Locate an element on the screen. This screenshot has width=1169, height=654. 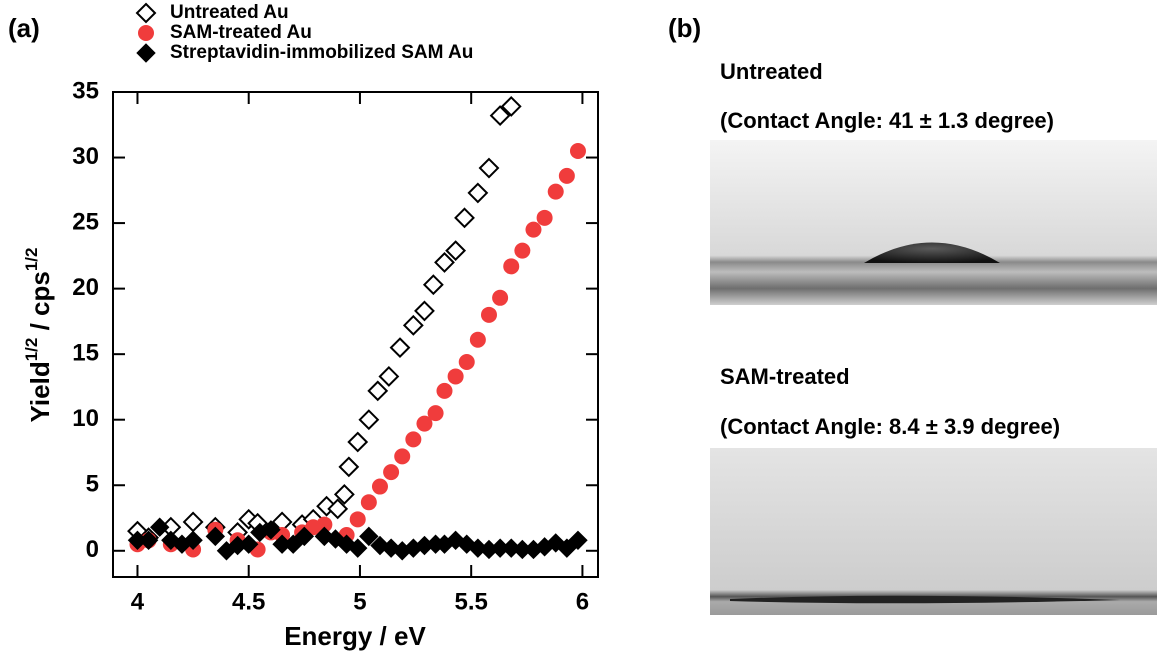
y-tick-label: 15 is located at coordinates (85, 353).